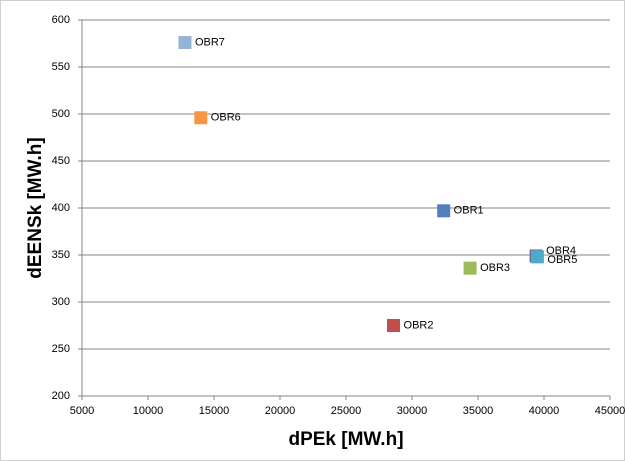 This screenshot has width=625, height=461. Describe the element at coordinates (419, 325) in the screenshot. I see `point-label: OBR2` at that location.